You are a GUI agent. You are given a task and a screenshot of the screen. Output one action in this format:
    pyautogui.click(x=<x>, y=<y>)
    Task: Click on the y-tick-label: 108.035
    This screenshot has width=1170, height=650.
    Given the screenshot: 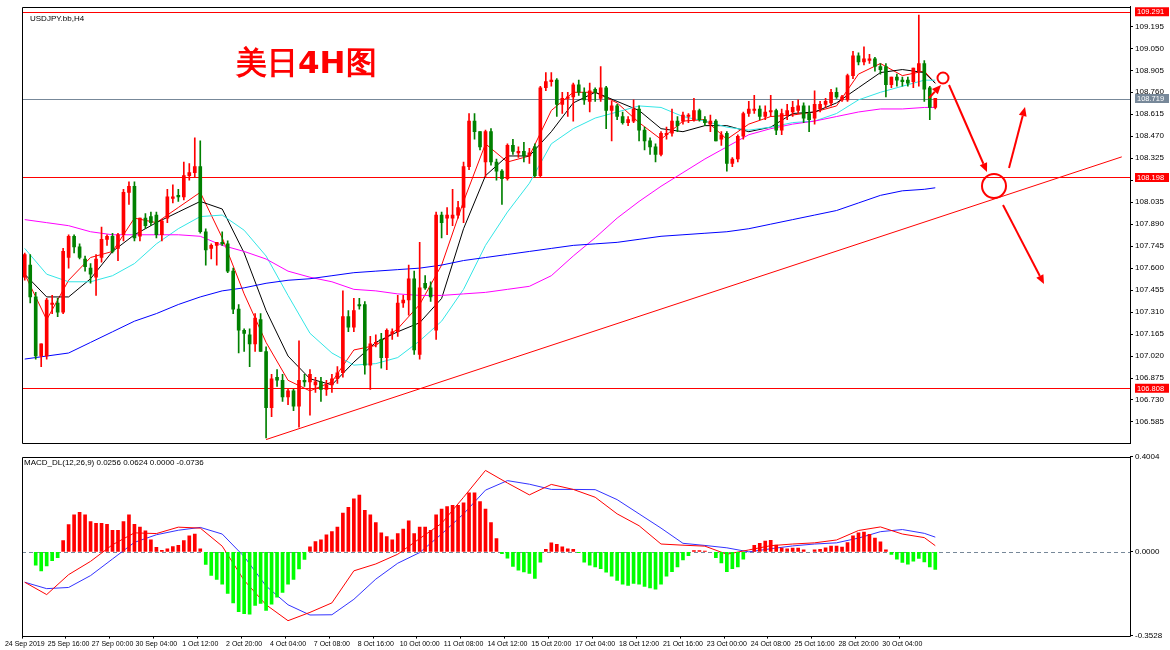 What is the action you would take?
    pyautogui.click(x=1150, y=202)
    